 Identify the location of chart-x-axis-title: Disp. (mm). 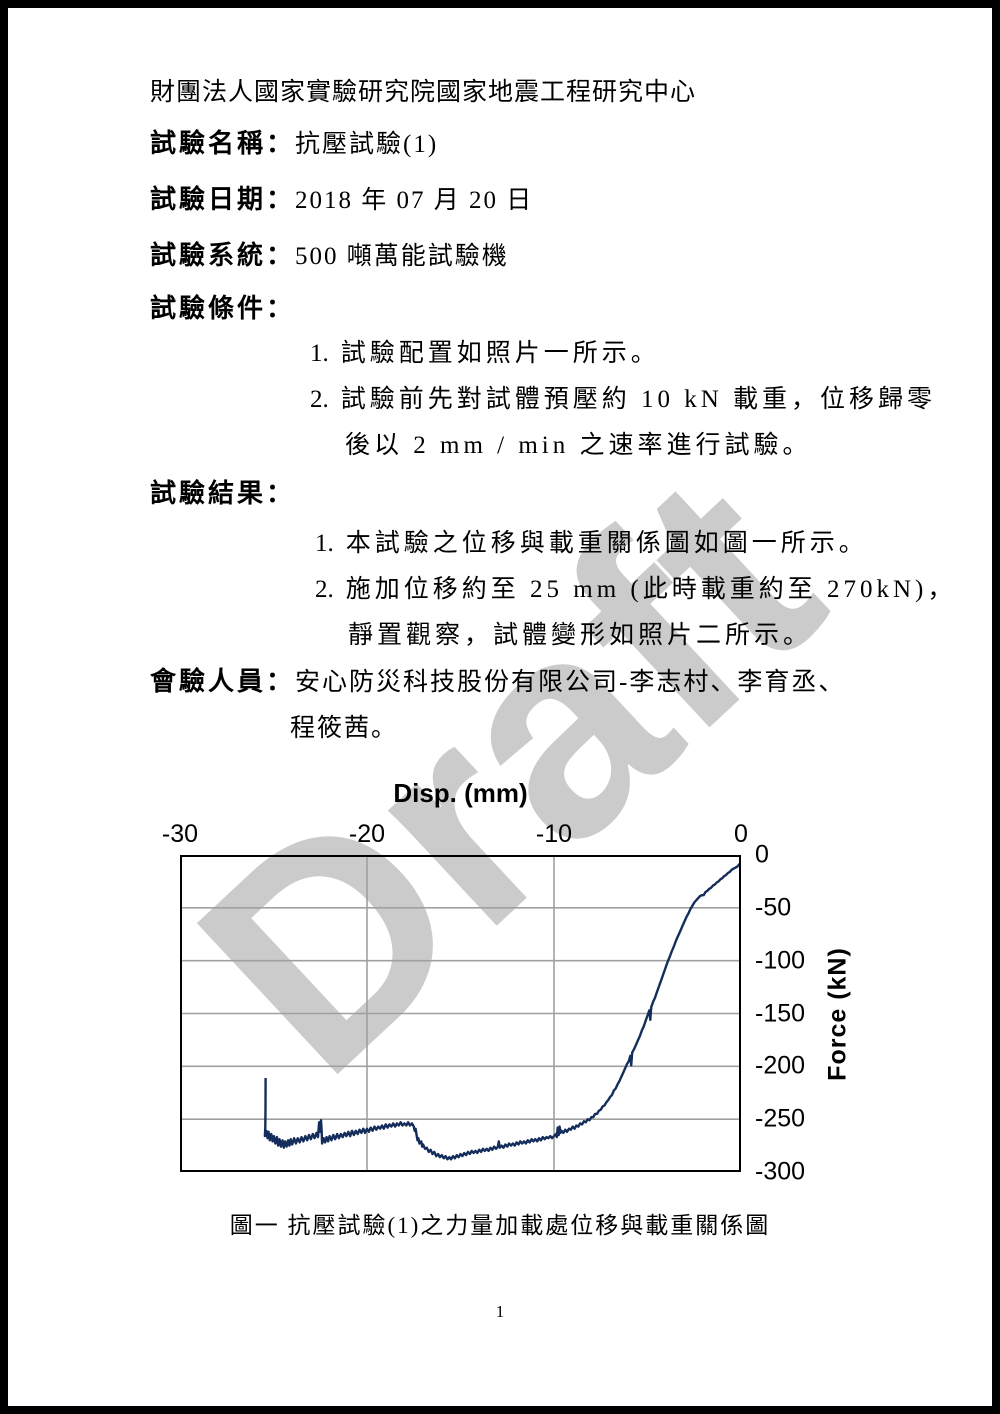
(460, 793).